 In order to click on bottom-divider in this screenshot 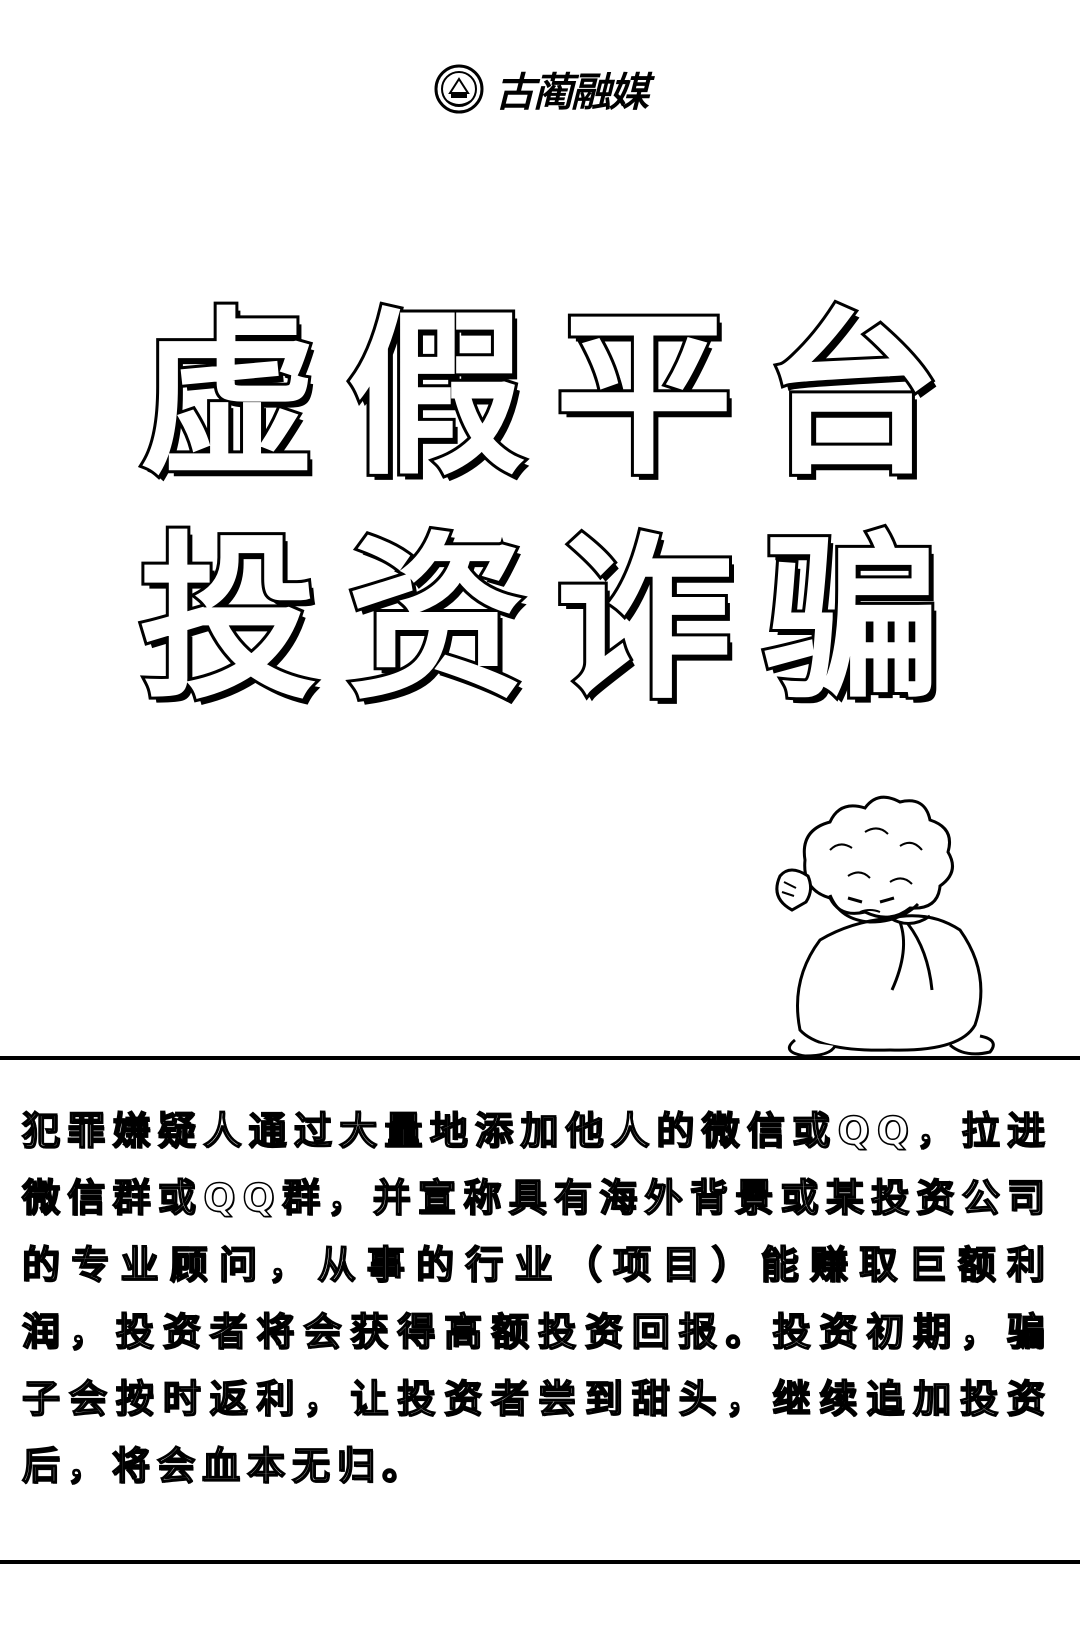, I will do `click(540, 1562)`.